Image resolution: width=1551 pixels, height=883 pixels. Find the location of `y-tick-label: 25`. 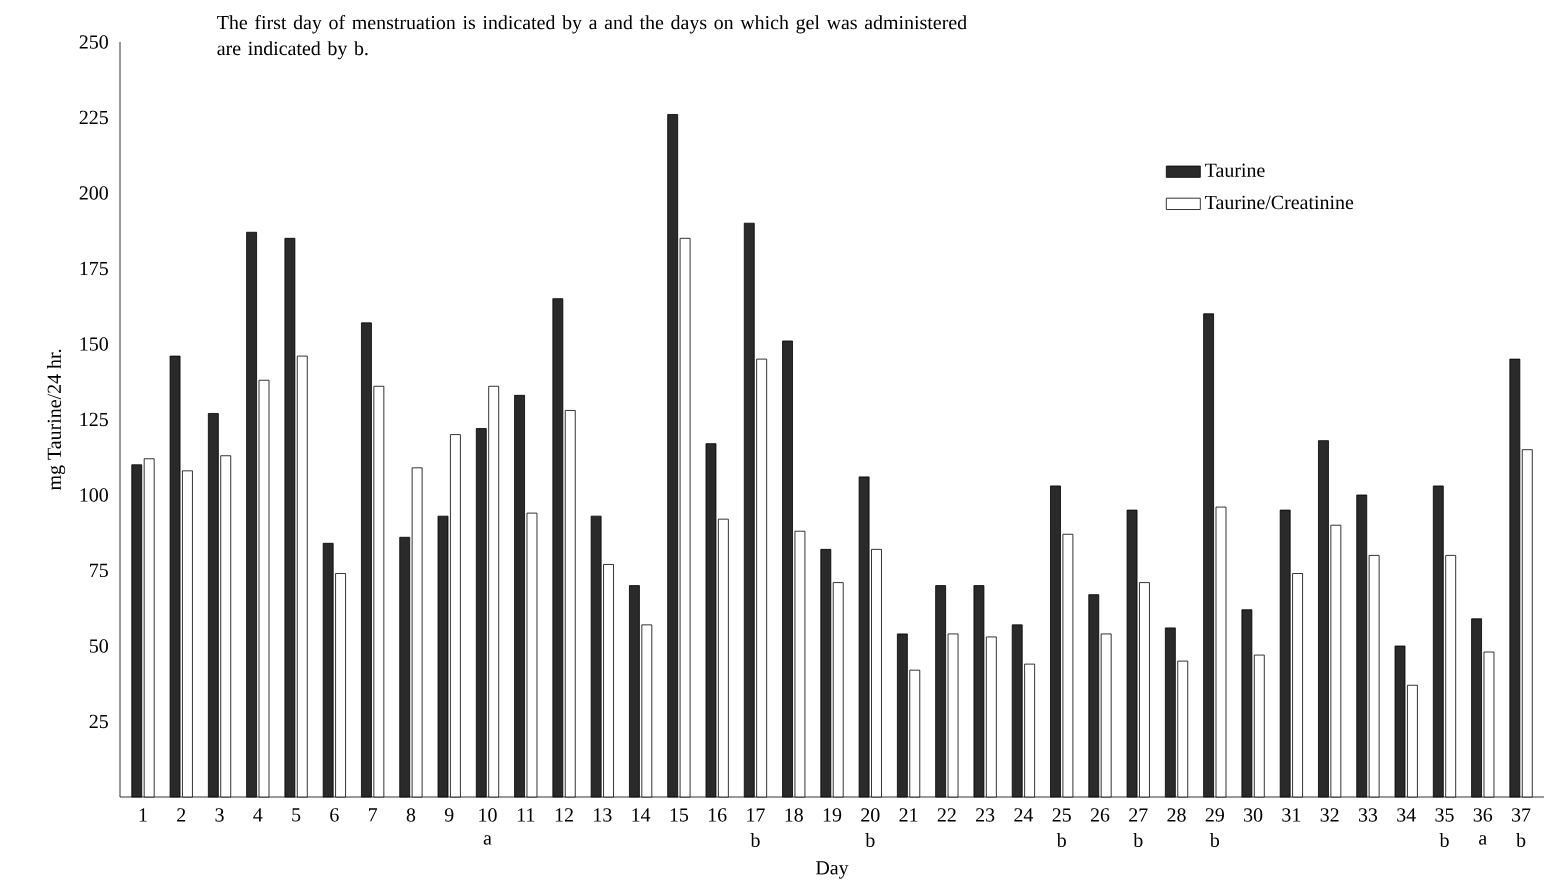

y-tick-label: 25 is located at coordinates (98, 721).